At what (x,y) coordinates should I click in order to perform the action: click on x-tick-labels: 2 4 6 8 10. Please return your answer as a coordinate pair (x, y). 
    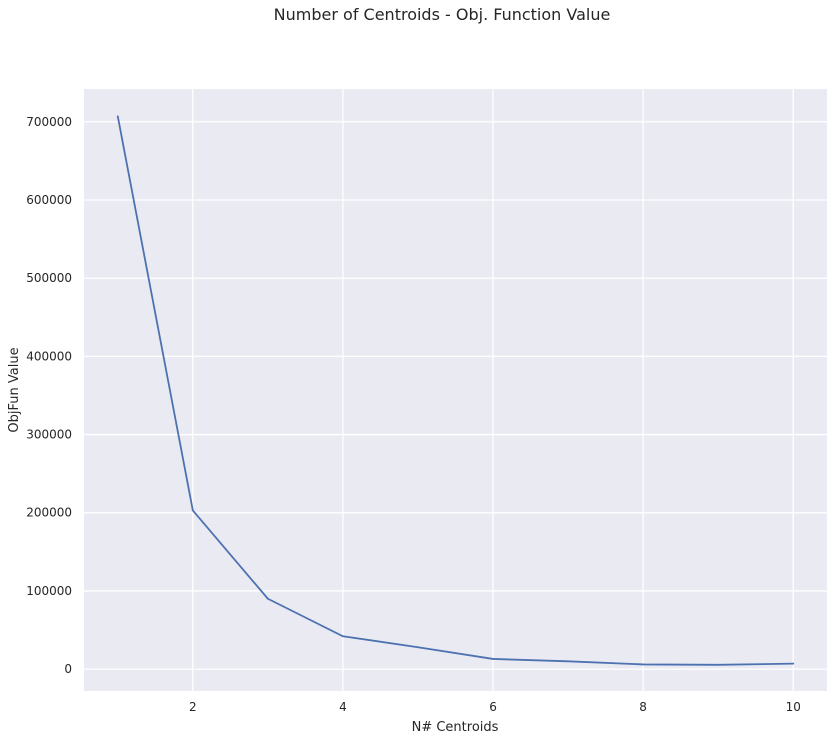
    Looking at the image, I should click on (495, 707).